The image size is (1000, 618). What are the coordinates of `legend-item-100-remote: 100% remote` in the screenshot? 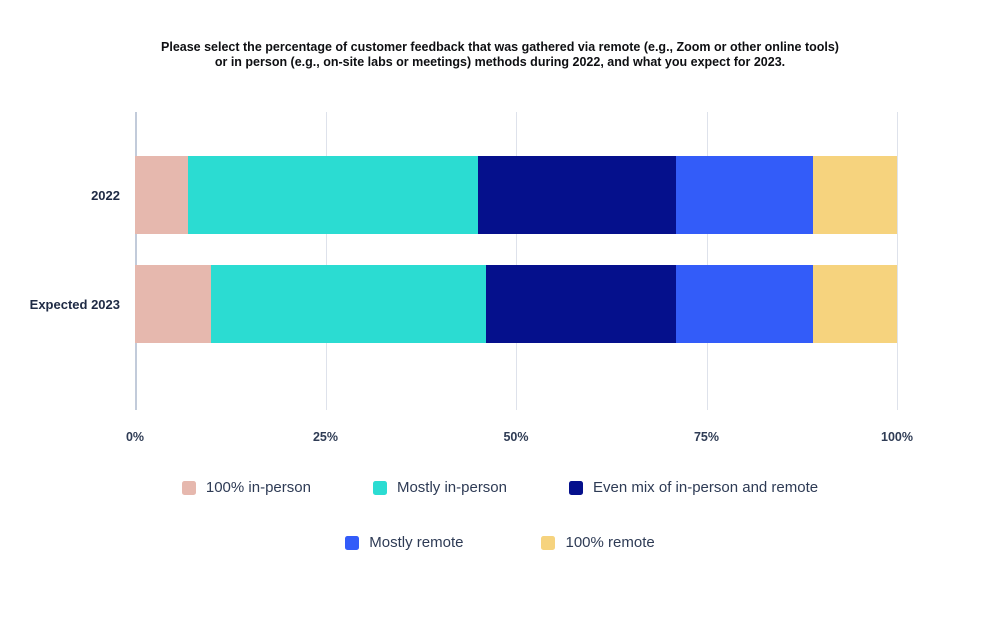 It's located at (598, 543).